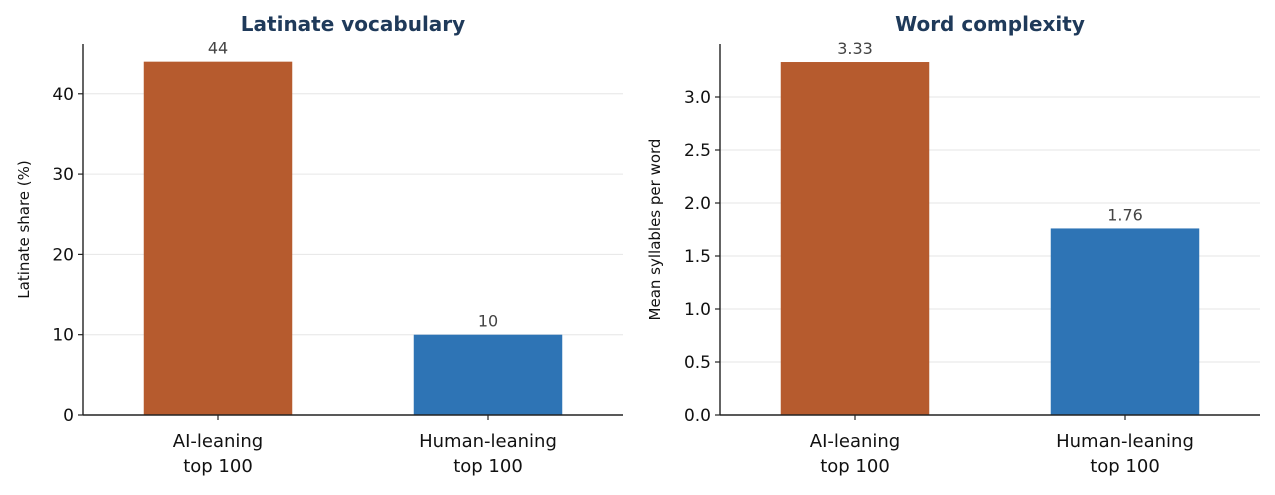  What do you see at coordinates (697, 257) in the screenshot?
I see `y-tick-label: 1.5` at bounding box center [697, 257].